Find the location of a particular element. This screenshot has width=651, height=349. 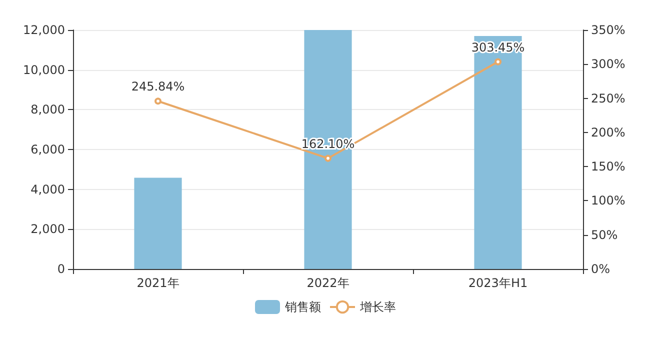

x-tick-label: 2023年H1 is located at coordinates (498, 283).